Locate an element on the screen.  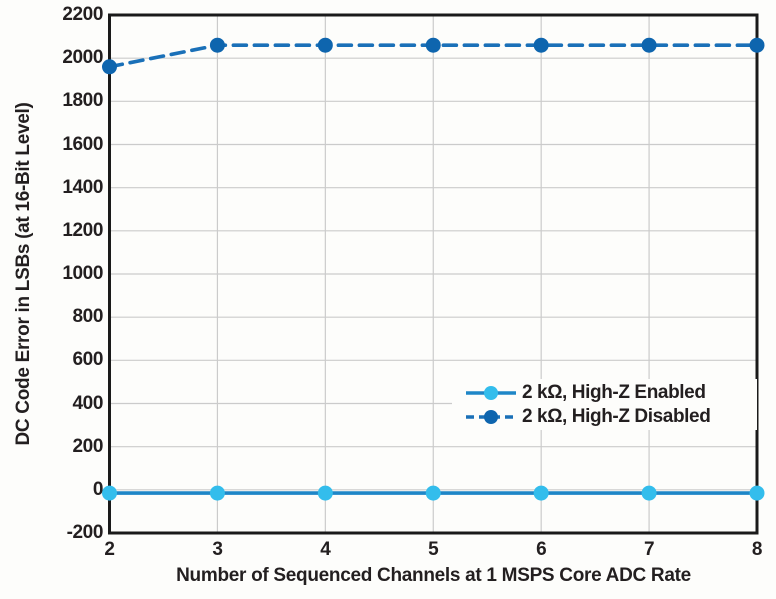
y-tick-label: 200 is located at coordinates (87, 446).